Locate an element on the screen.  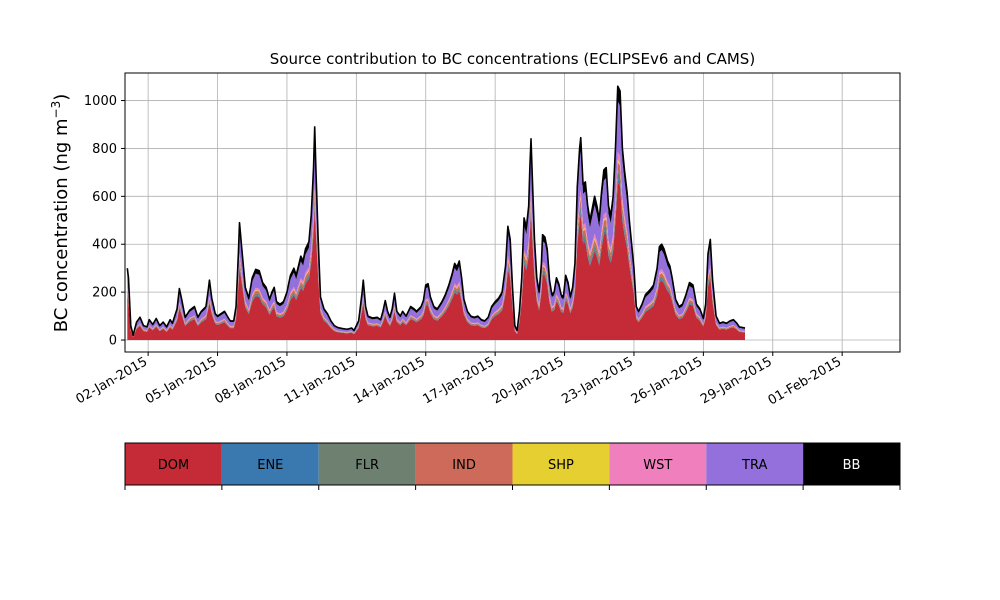
legend-label-shp: SHP is located at coordinates (561, 465).